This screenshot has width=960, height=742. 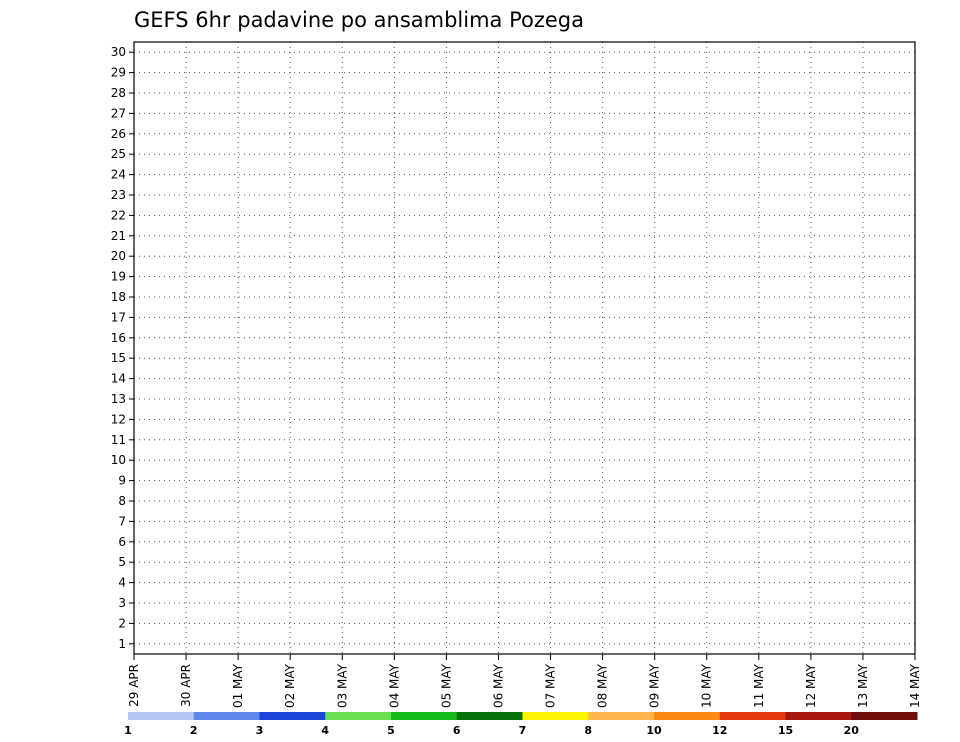 I want to click on y-tick-label: 23, so click(x=118, y=195).